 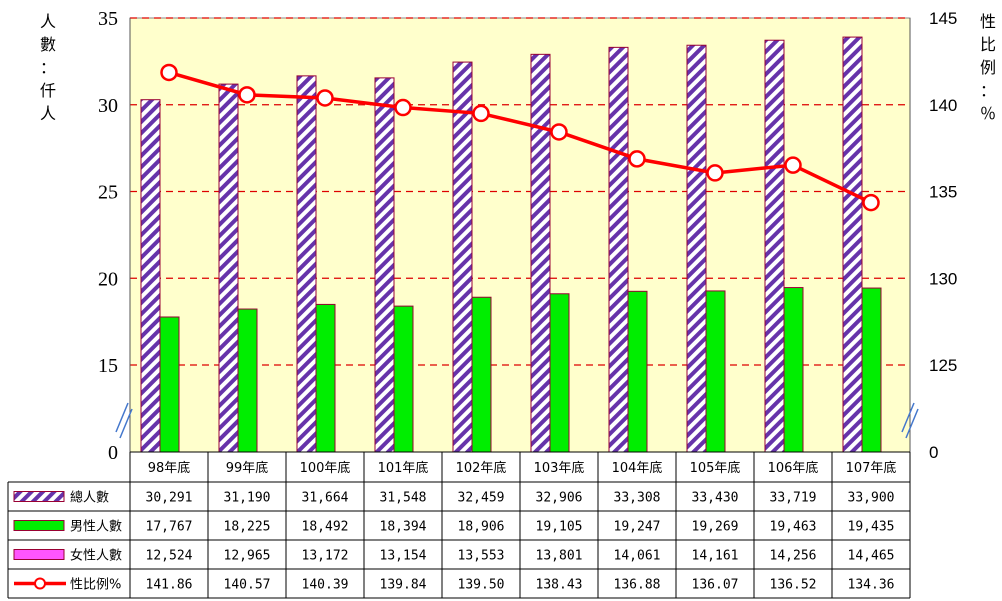 I want to click on bar-總人數-98年底, so click(x=150, y=276).